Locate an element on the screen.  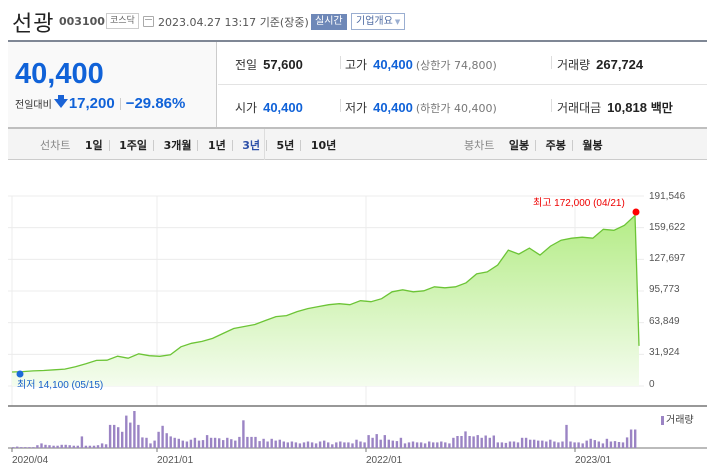
stat-trade-value: 거래대금 10,818 백만 is located at coordinates (615, 107).